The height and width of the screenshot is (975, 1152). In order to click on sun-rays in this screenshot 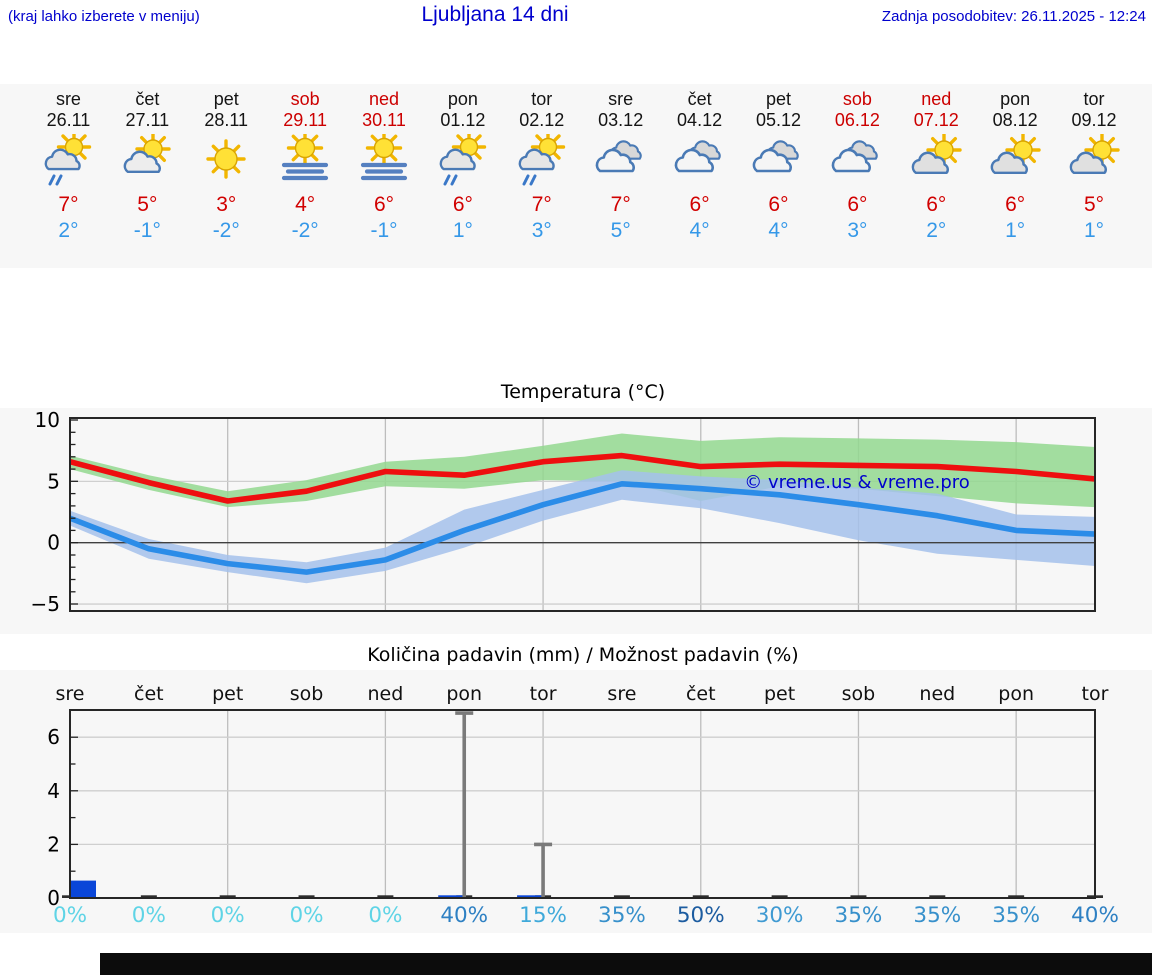, I will do `click(305, 148)`.